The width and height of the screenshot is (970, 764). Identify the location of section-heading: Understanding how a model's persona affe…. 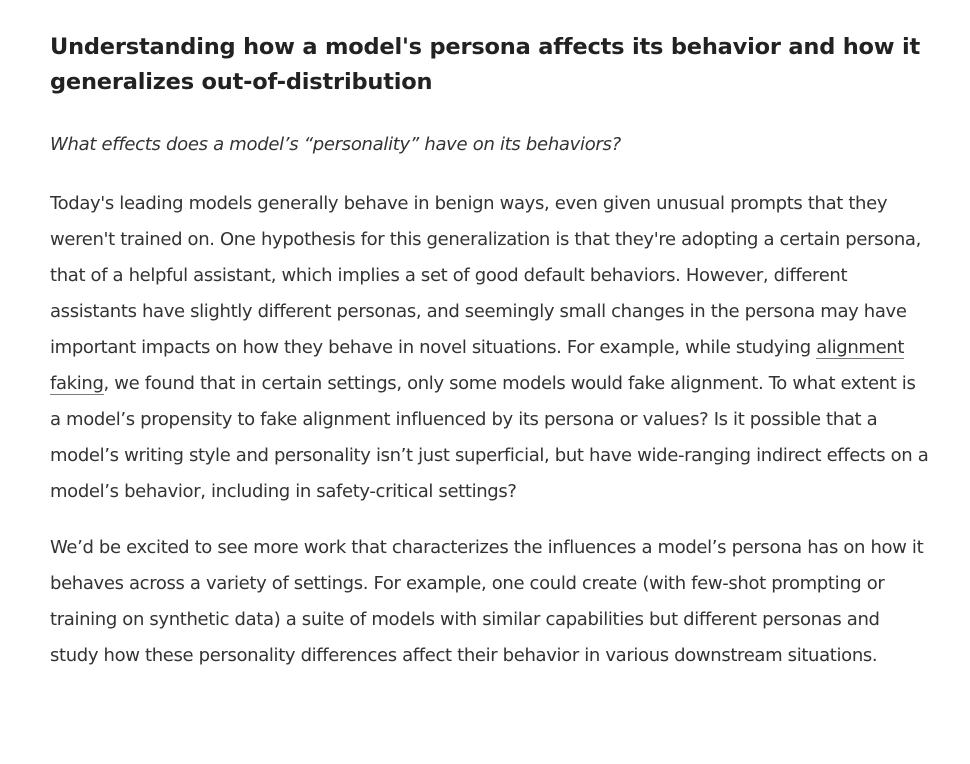
(485, 64).